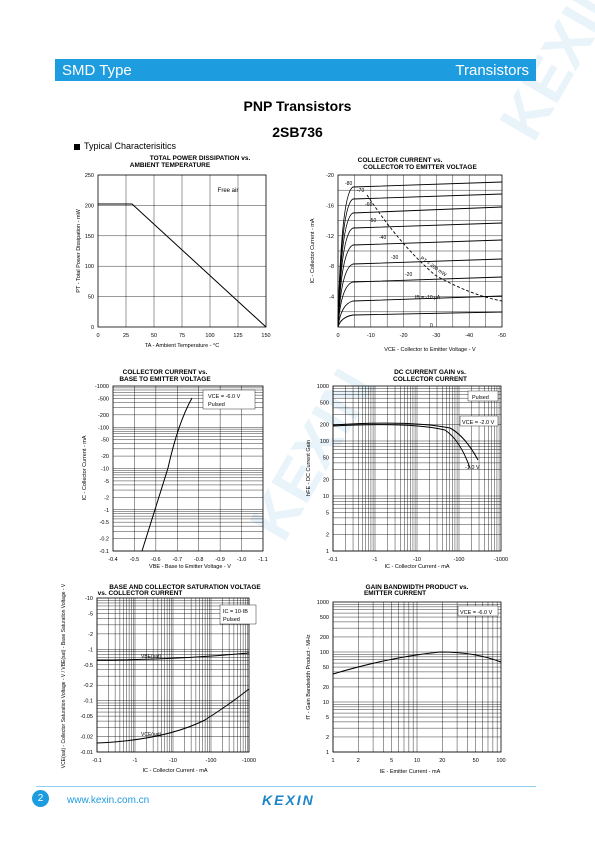 This screenshot has height=842, width=595. I want to click on chart-note: IC = 10·IB, so click(235, 612).